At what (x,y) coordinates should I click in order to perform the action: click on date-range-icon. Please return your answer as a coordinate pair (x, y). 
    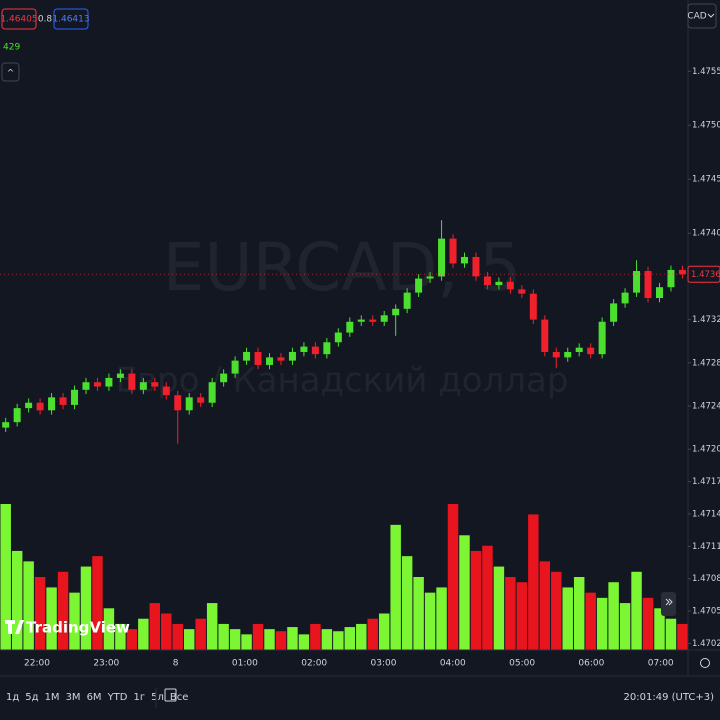
    Looking at the image, I should click on (170, 695).